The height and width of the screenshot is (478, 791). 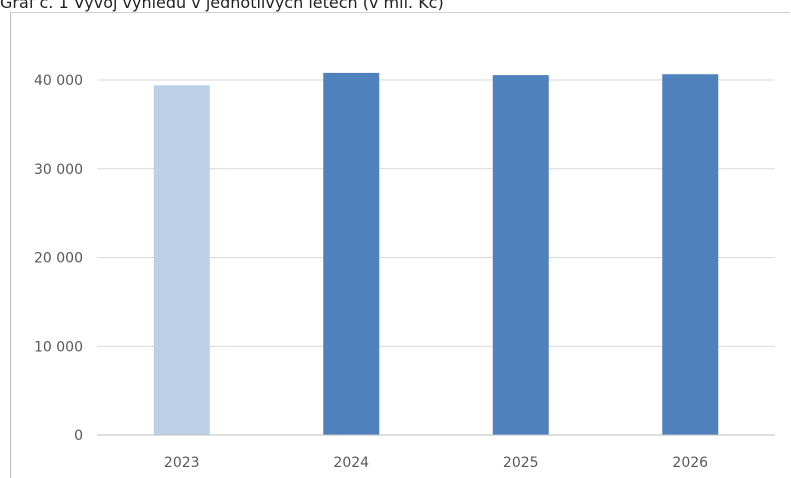 I want to click on y-tick-label: 30 000, so click(x=58, y=170).